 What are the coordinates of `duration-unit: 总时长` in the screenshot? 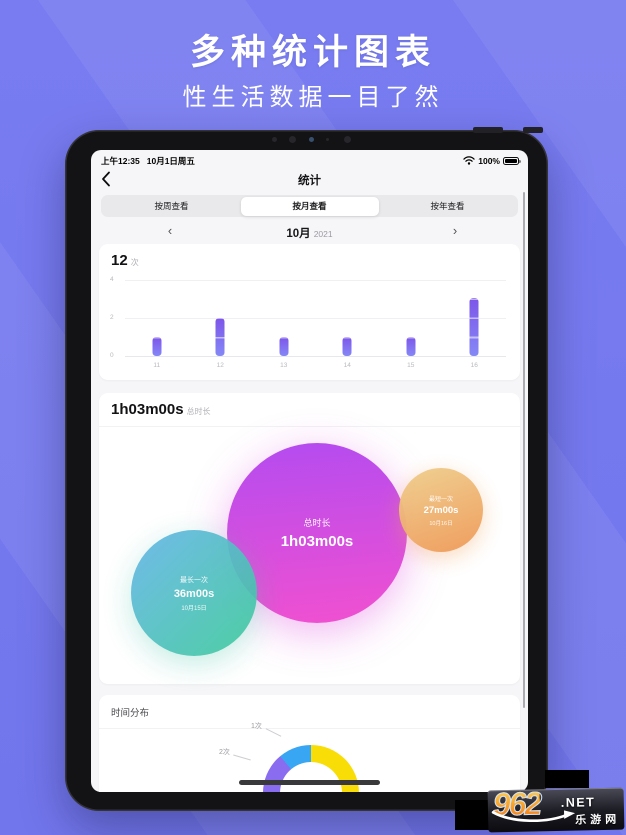 It's located at (198, 411).